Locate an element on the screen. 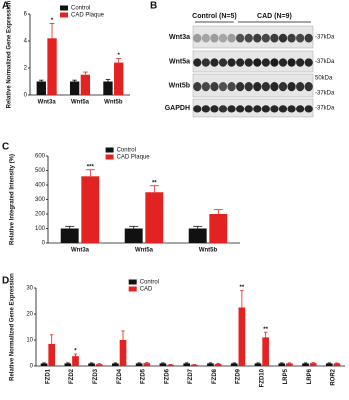 Image resolution: width=349 pixels, height=400 pixels. x-tick-label: Wnt5a is located at coordinates (80, 103).